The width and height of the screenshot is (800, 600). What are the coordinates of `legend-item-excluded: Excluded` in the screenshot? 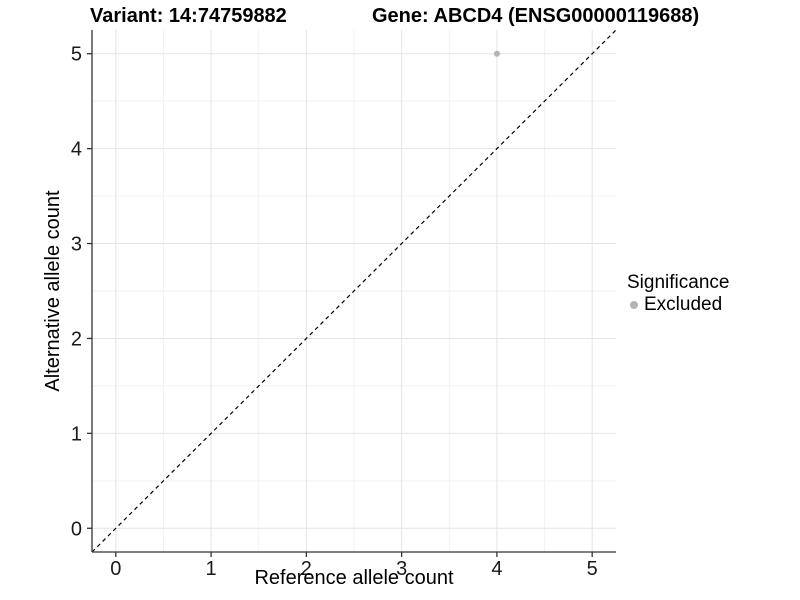 It's located at (678, 305).